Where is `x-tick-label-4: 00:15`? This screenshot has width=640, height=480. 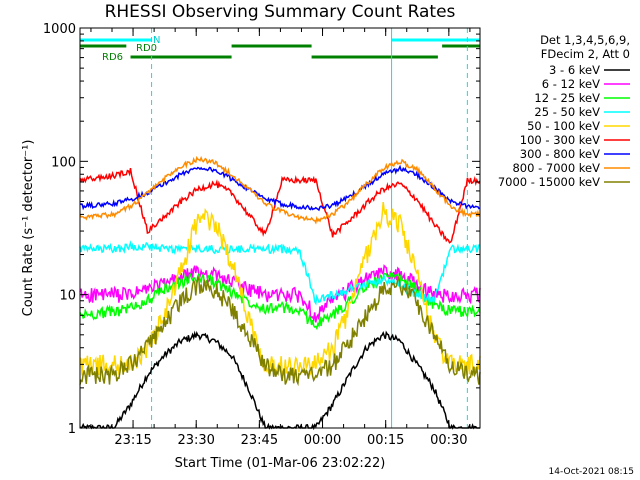 x-tick-label-4: 00:15 is located at coordinates (385, 440).